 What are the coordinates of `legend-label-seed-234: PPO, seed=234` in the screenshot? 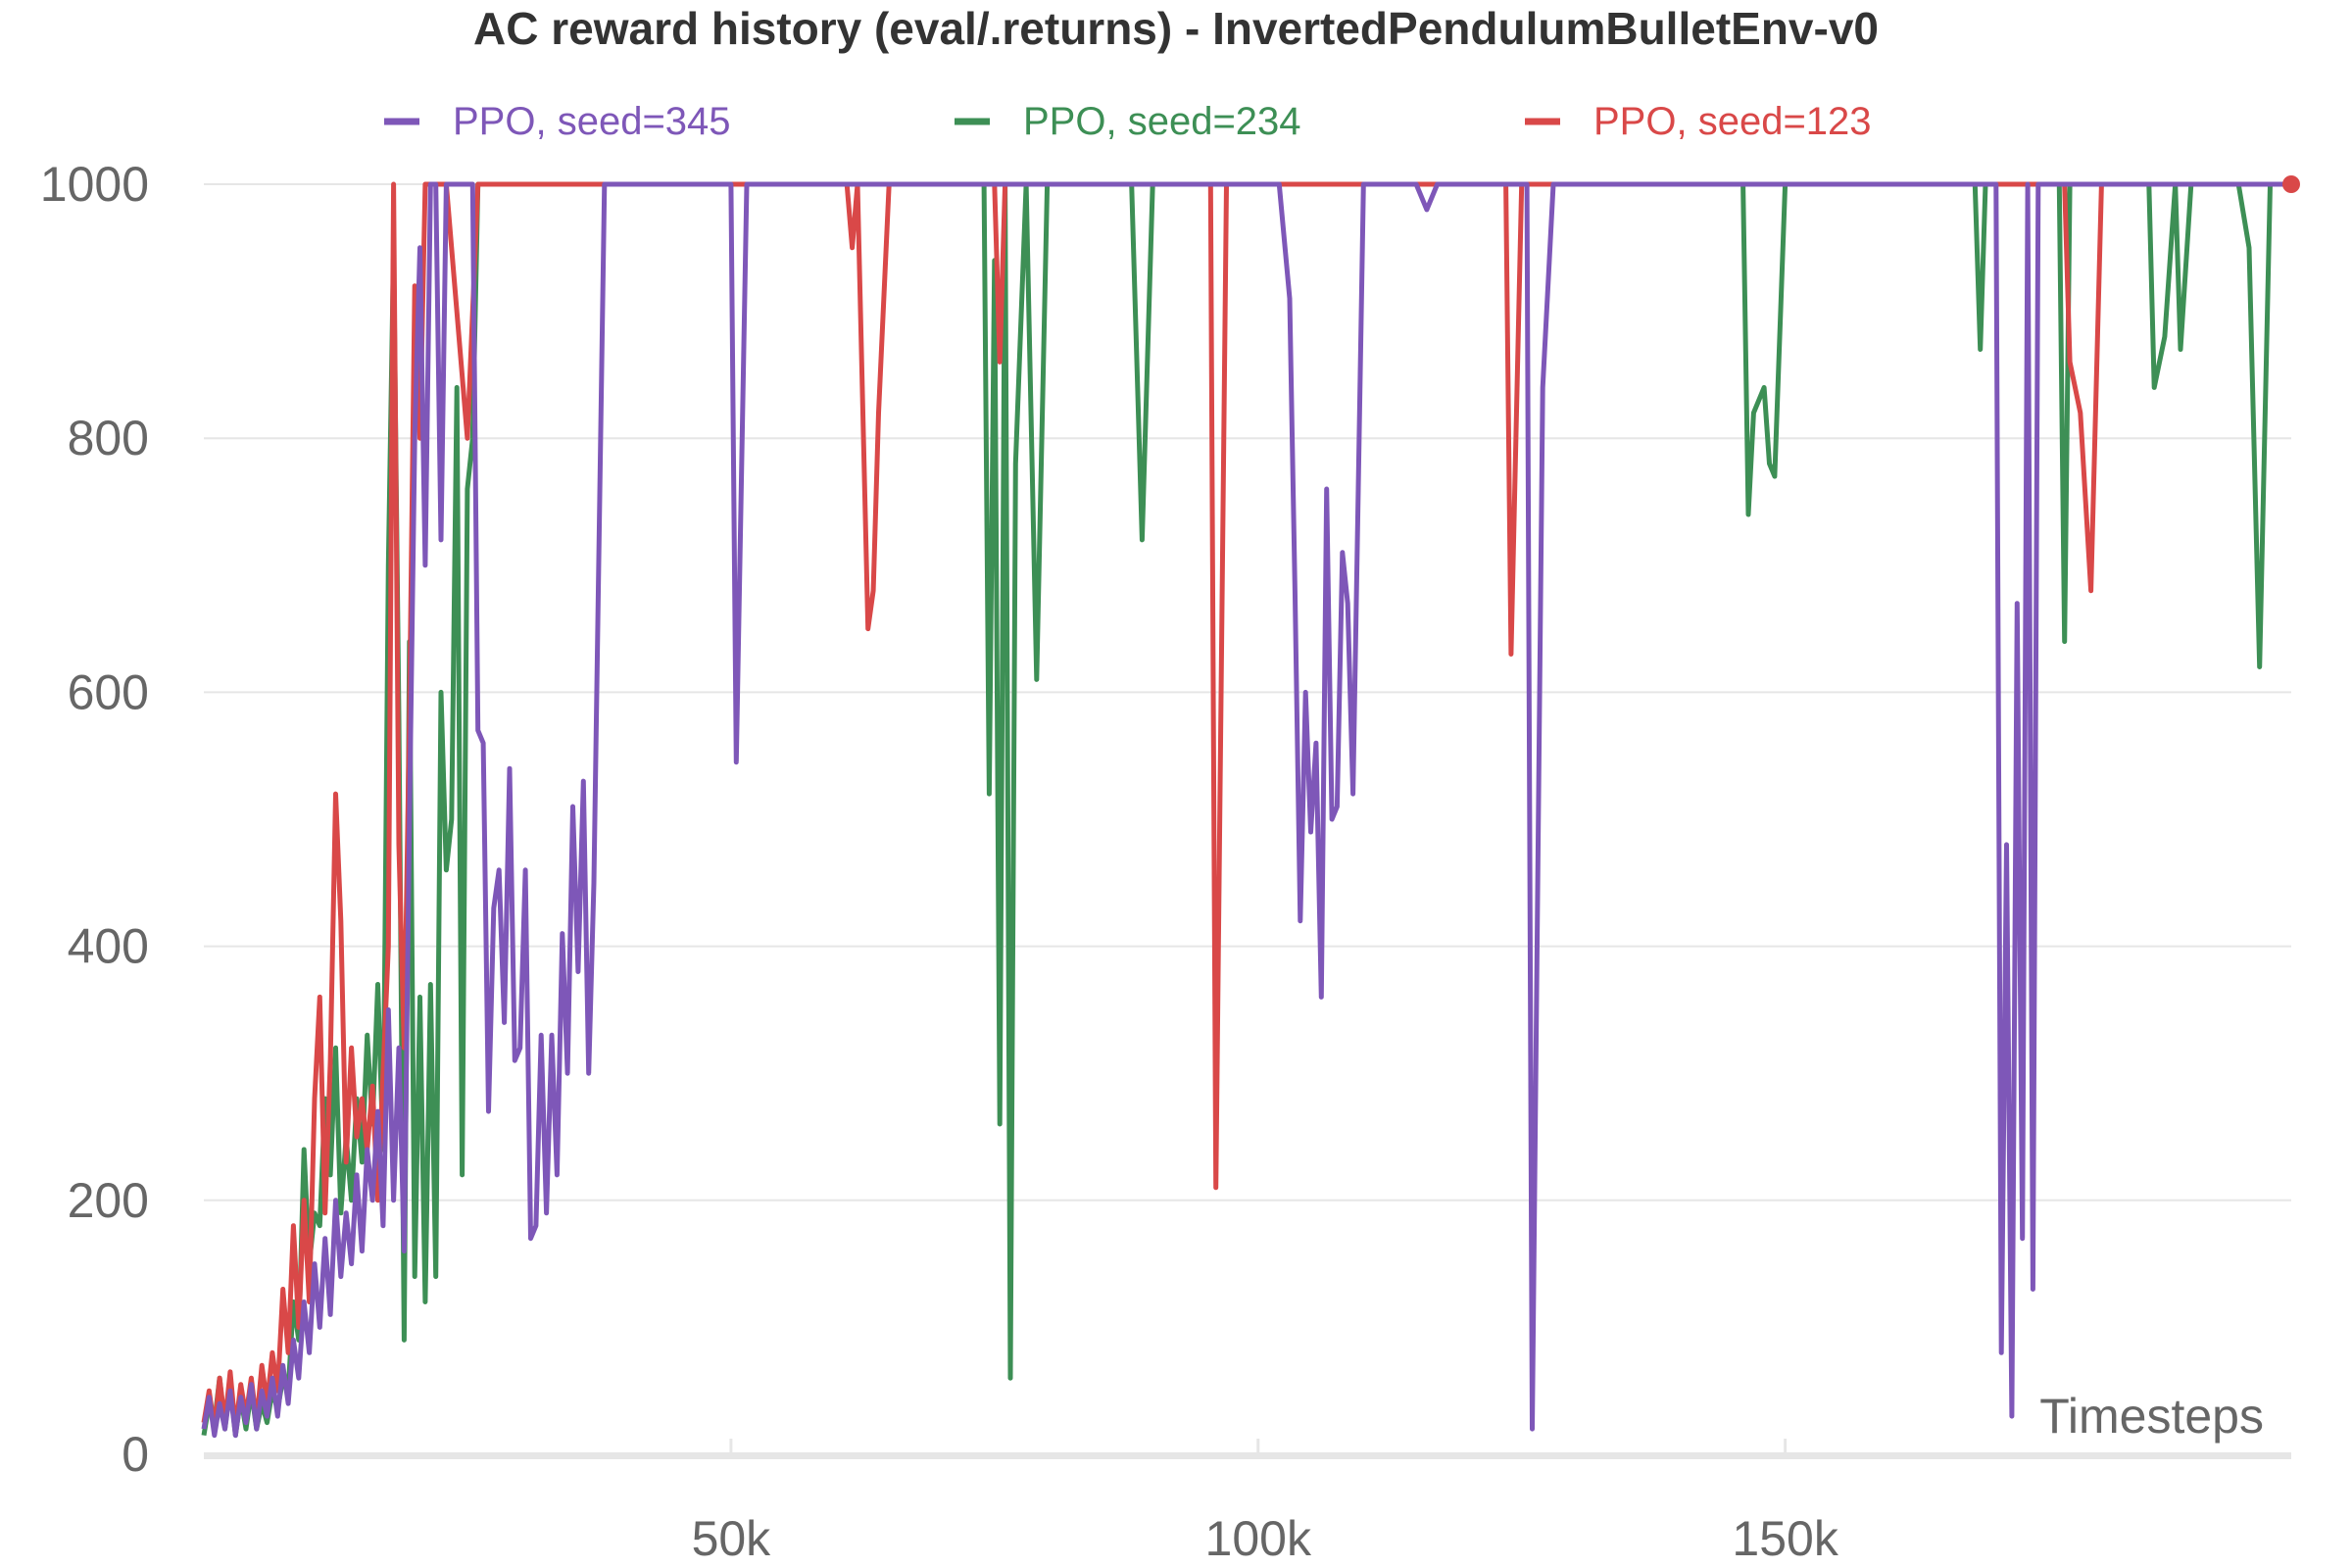 It's located at (1162, 121).